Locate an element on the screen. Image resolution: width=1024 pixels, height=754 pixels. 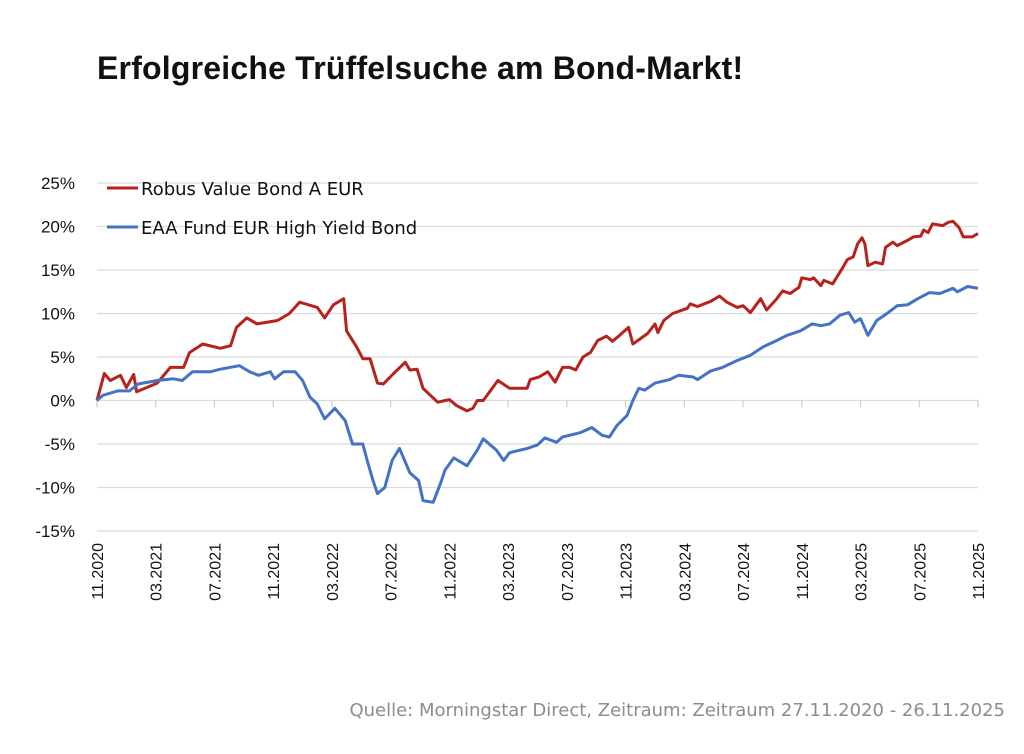
y-tick-label: 5% is located at coordinates (62, 357).